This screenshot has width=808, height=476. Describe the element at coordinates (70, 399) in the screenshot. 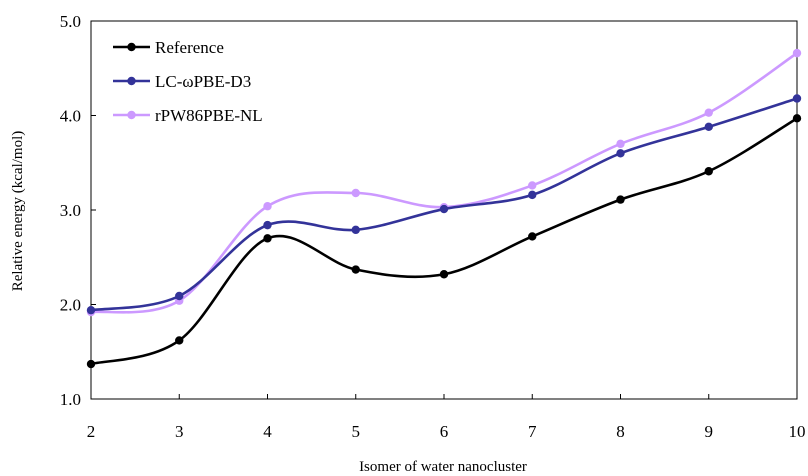

I see `y-tick-label: 1.0` at that location.